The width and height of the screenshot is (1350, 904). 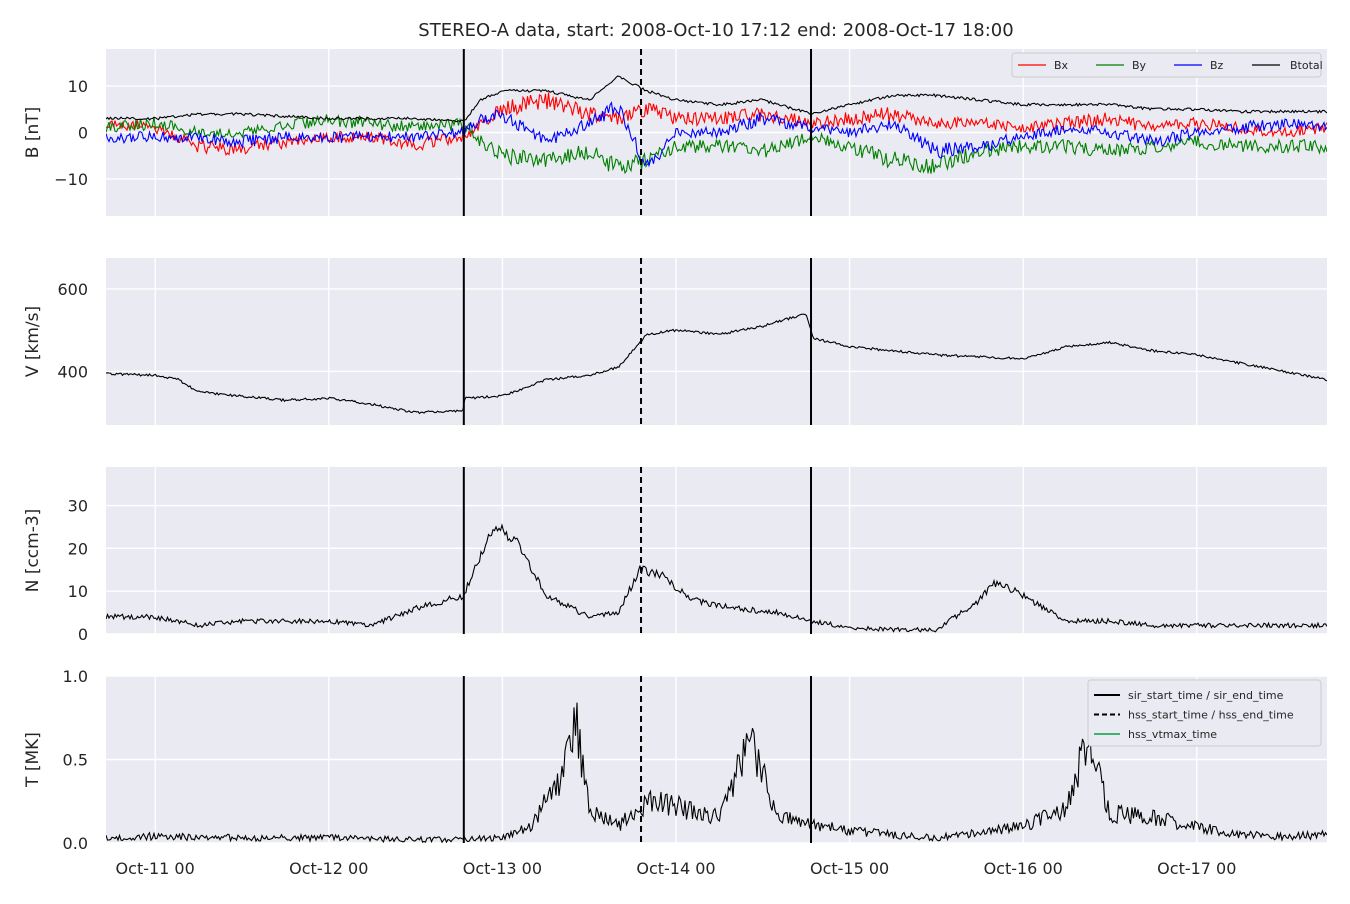 I want to click on y-tick-label: 20, so click(x=78, y=548).